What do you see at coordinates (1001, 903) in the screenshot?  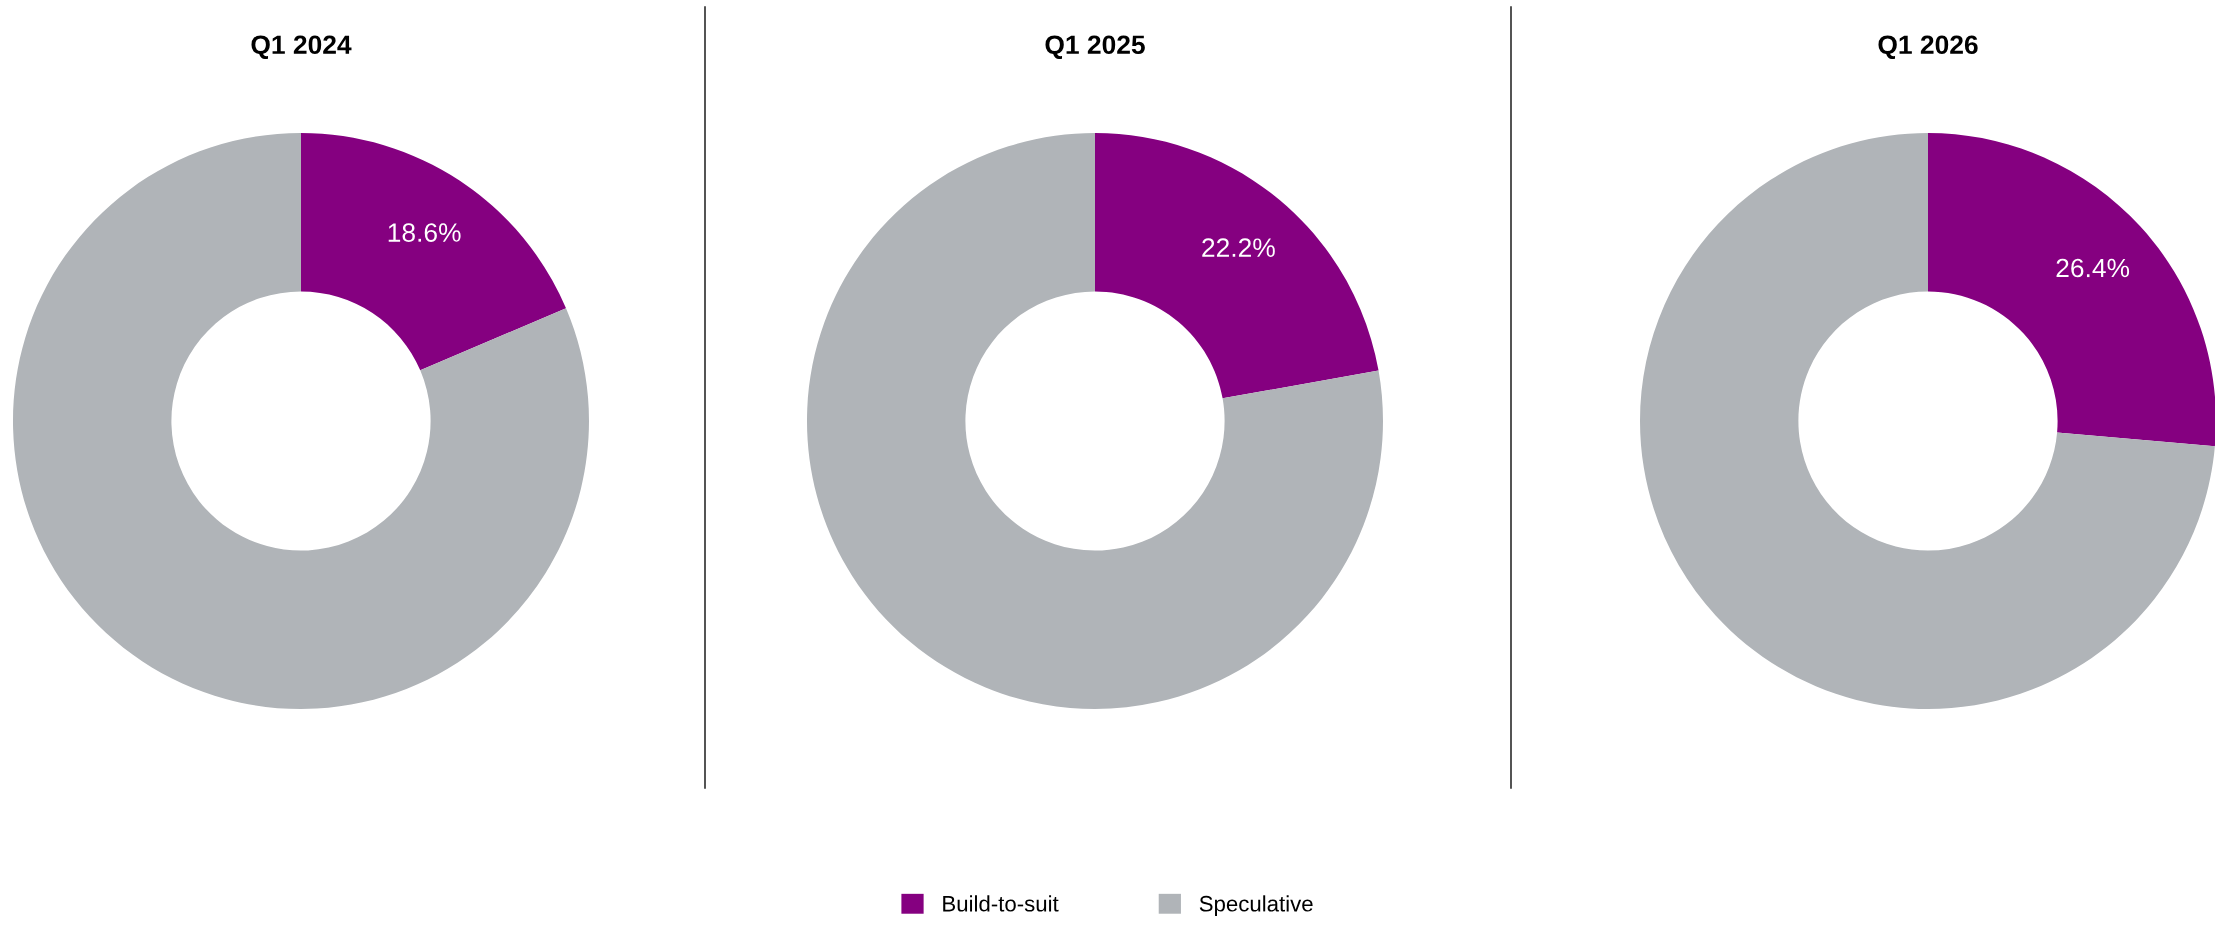 I see `legend-label: Build-to-suit` at bounding box center [1001, 903].